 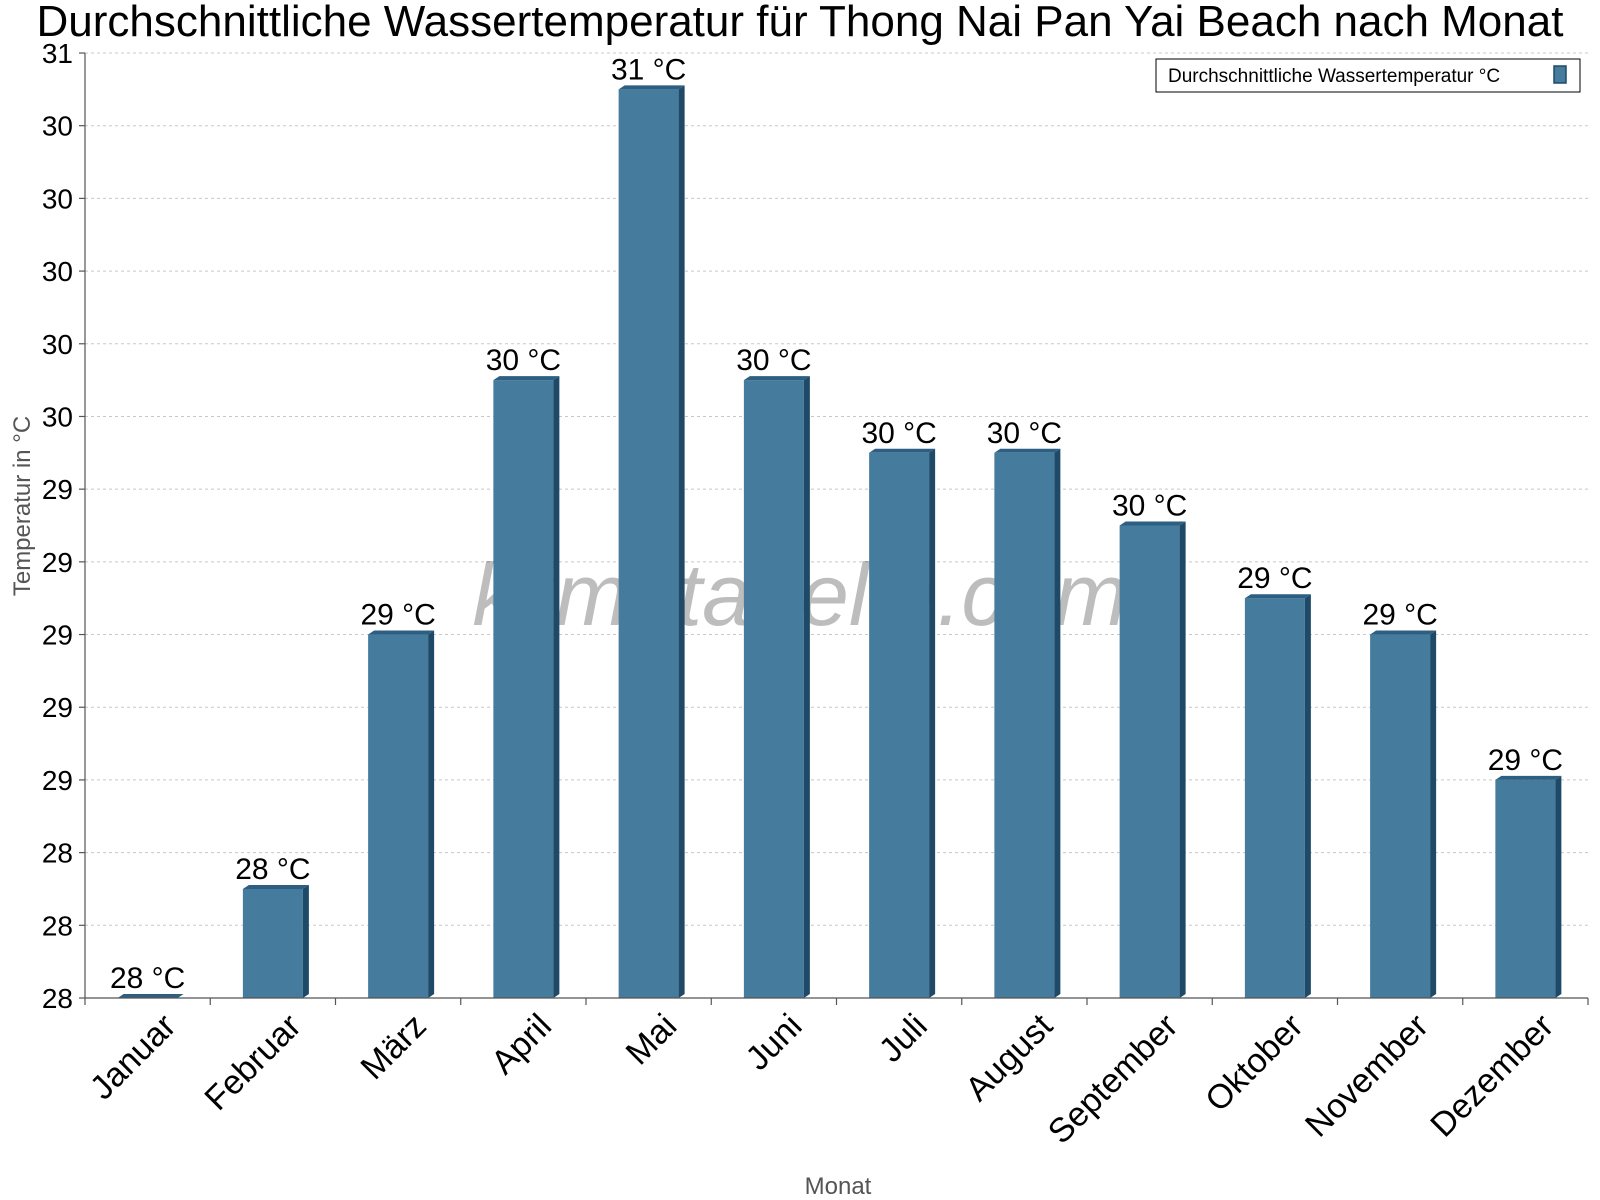 What do you see at coordinates (838, 1186) in the screenshot?
I see `x-axis-label: Monat` at bounding box center [838, 1186].